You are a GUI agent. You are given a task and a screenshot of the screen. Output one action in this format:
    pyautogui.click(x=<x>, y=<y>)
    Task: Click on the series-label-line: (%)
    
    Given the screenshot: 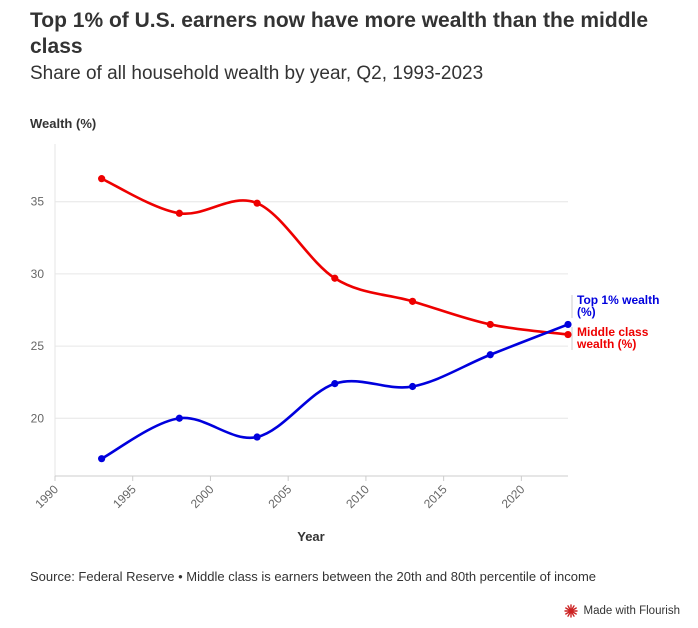 What is the action you would take?
    pyautogui.click(x=586, y=312)
    